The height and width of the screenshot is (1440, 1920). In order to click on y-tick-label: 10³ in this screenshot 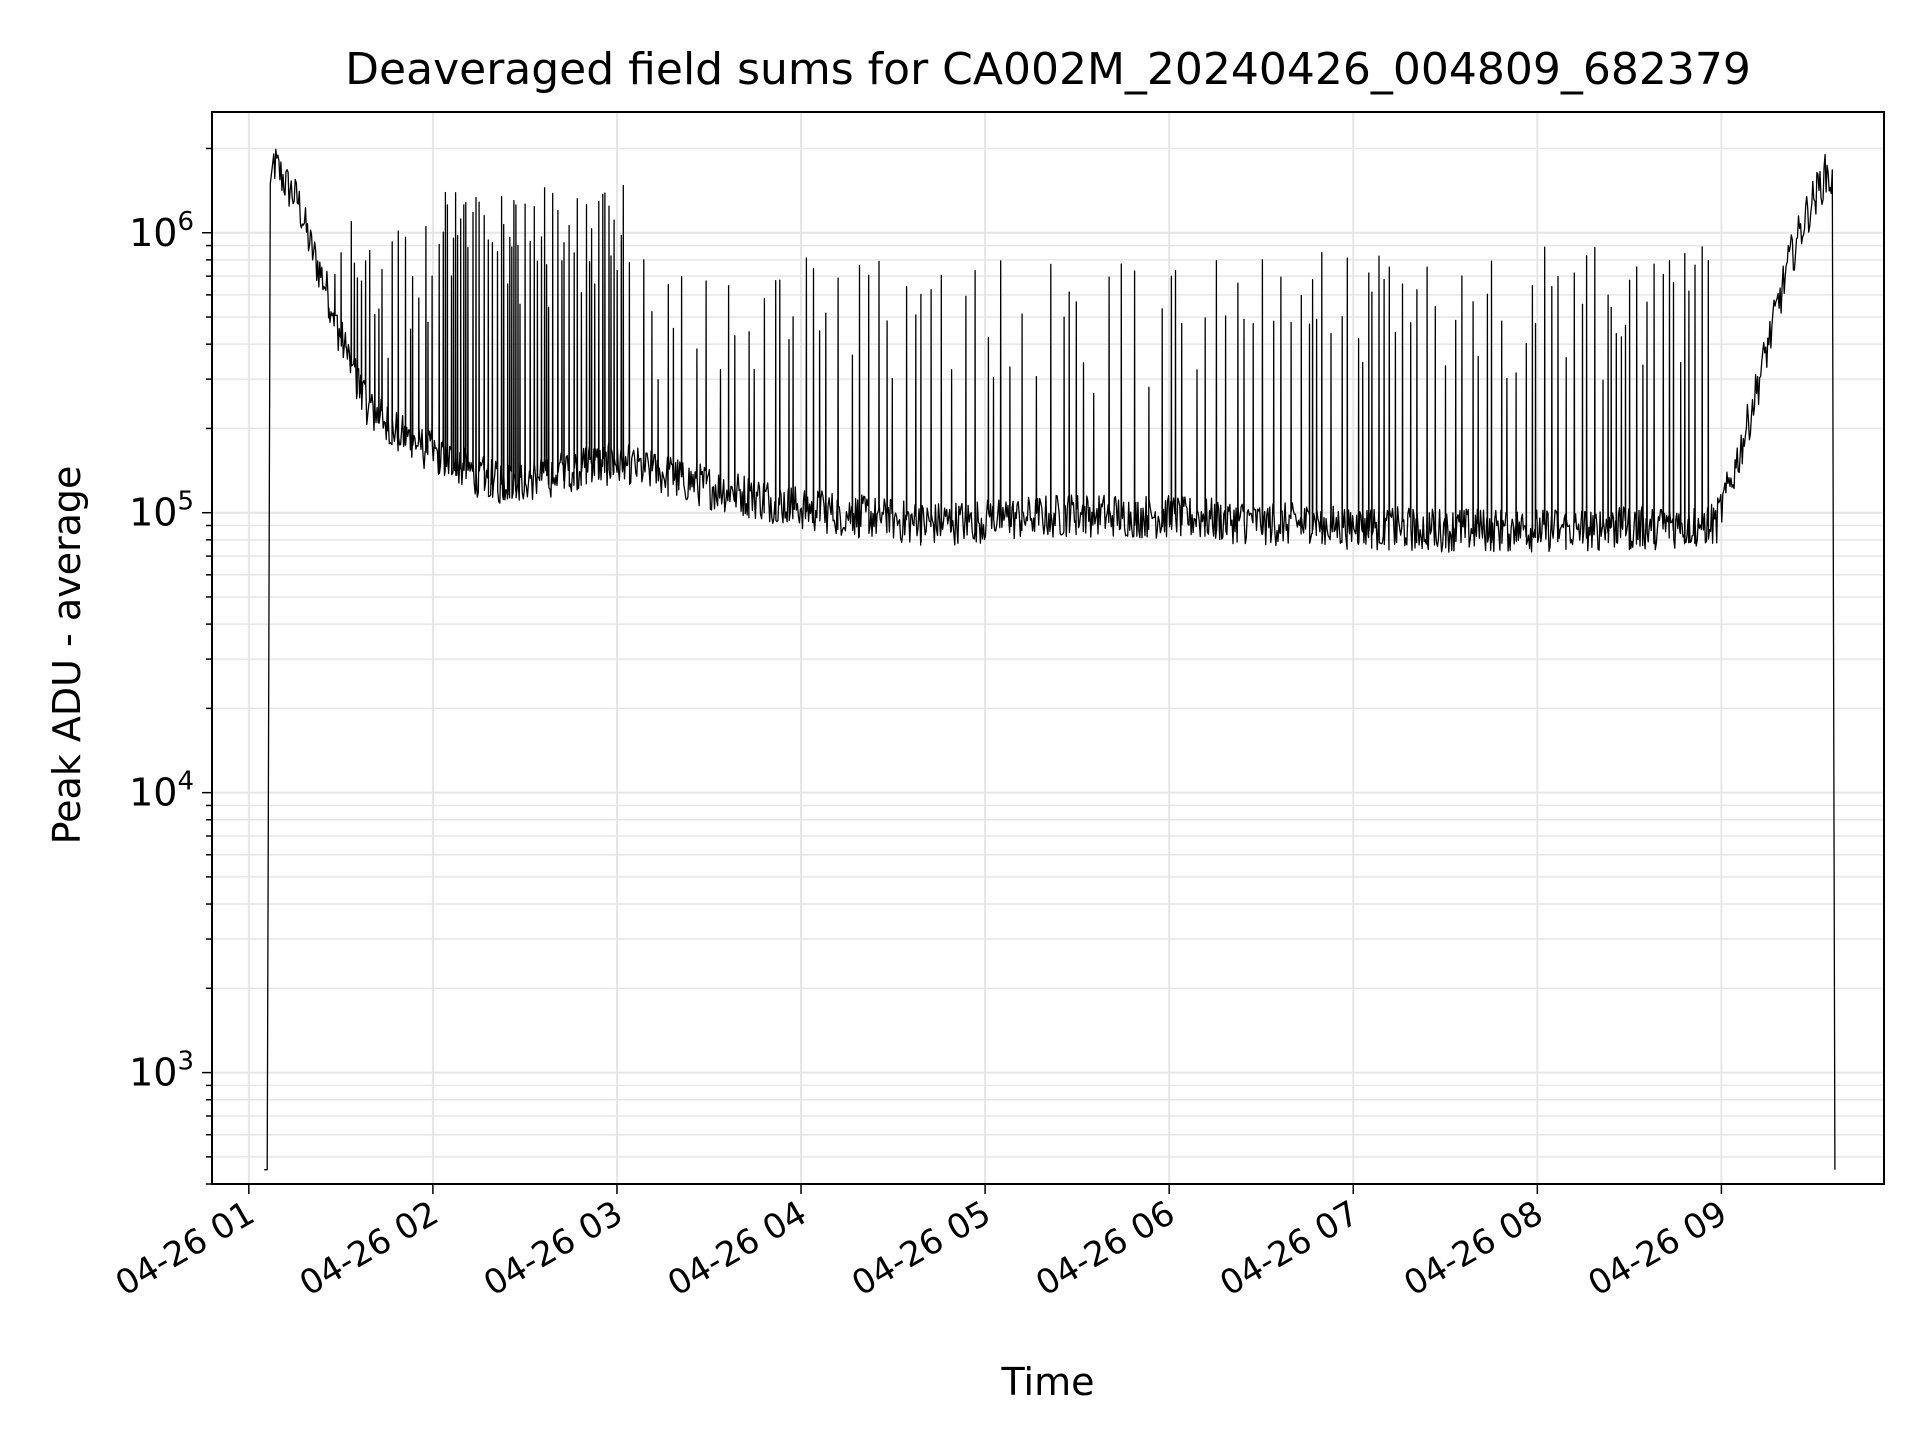, I will do `click(161, 1071)`.